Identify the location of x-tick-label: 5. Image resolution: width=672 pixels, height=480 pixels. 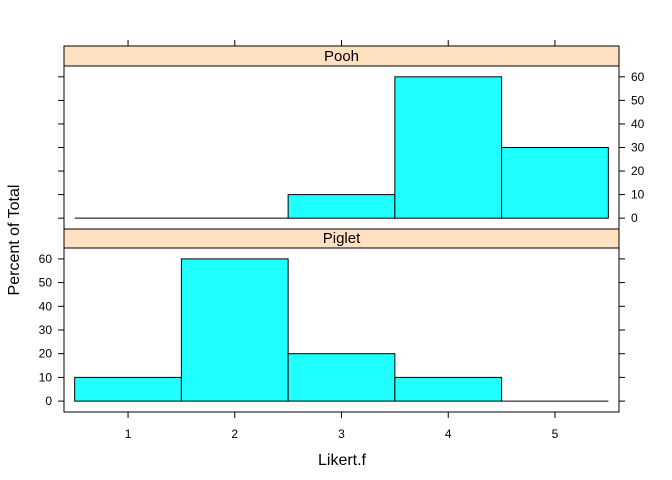
(555, 434).